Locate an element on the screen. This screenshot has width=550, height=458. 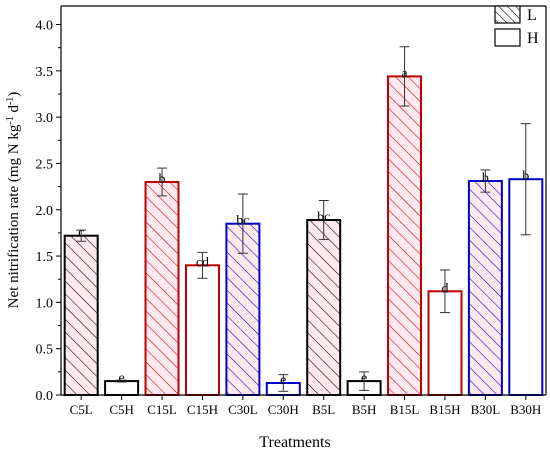
error-bar-b5h is located at coordinates (364, 381).